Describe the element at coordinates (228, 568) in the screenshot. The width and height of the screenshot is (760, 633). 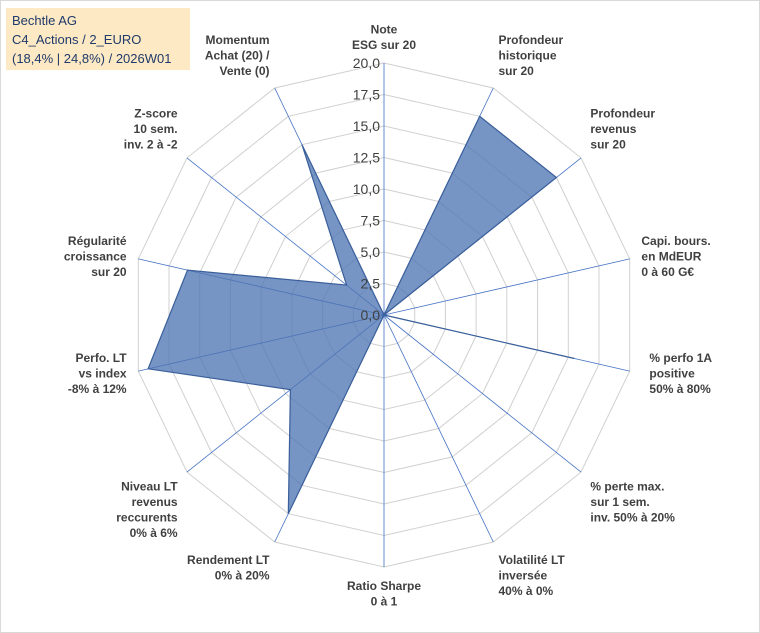
I see `axis-label-8: Rendement LT 0% à 20%` at that location.